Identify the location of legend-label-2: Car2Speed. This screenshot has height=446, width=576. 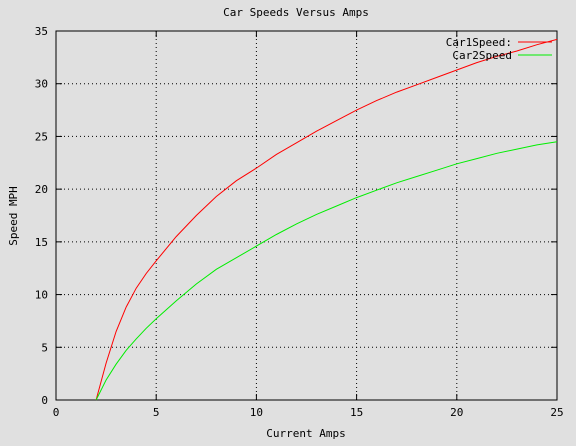
(482, 55).